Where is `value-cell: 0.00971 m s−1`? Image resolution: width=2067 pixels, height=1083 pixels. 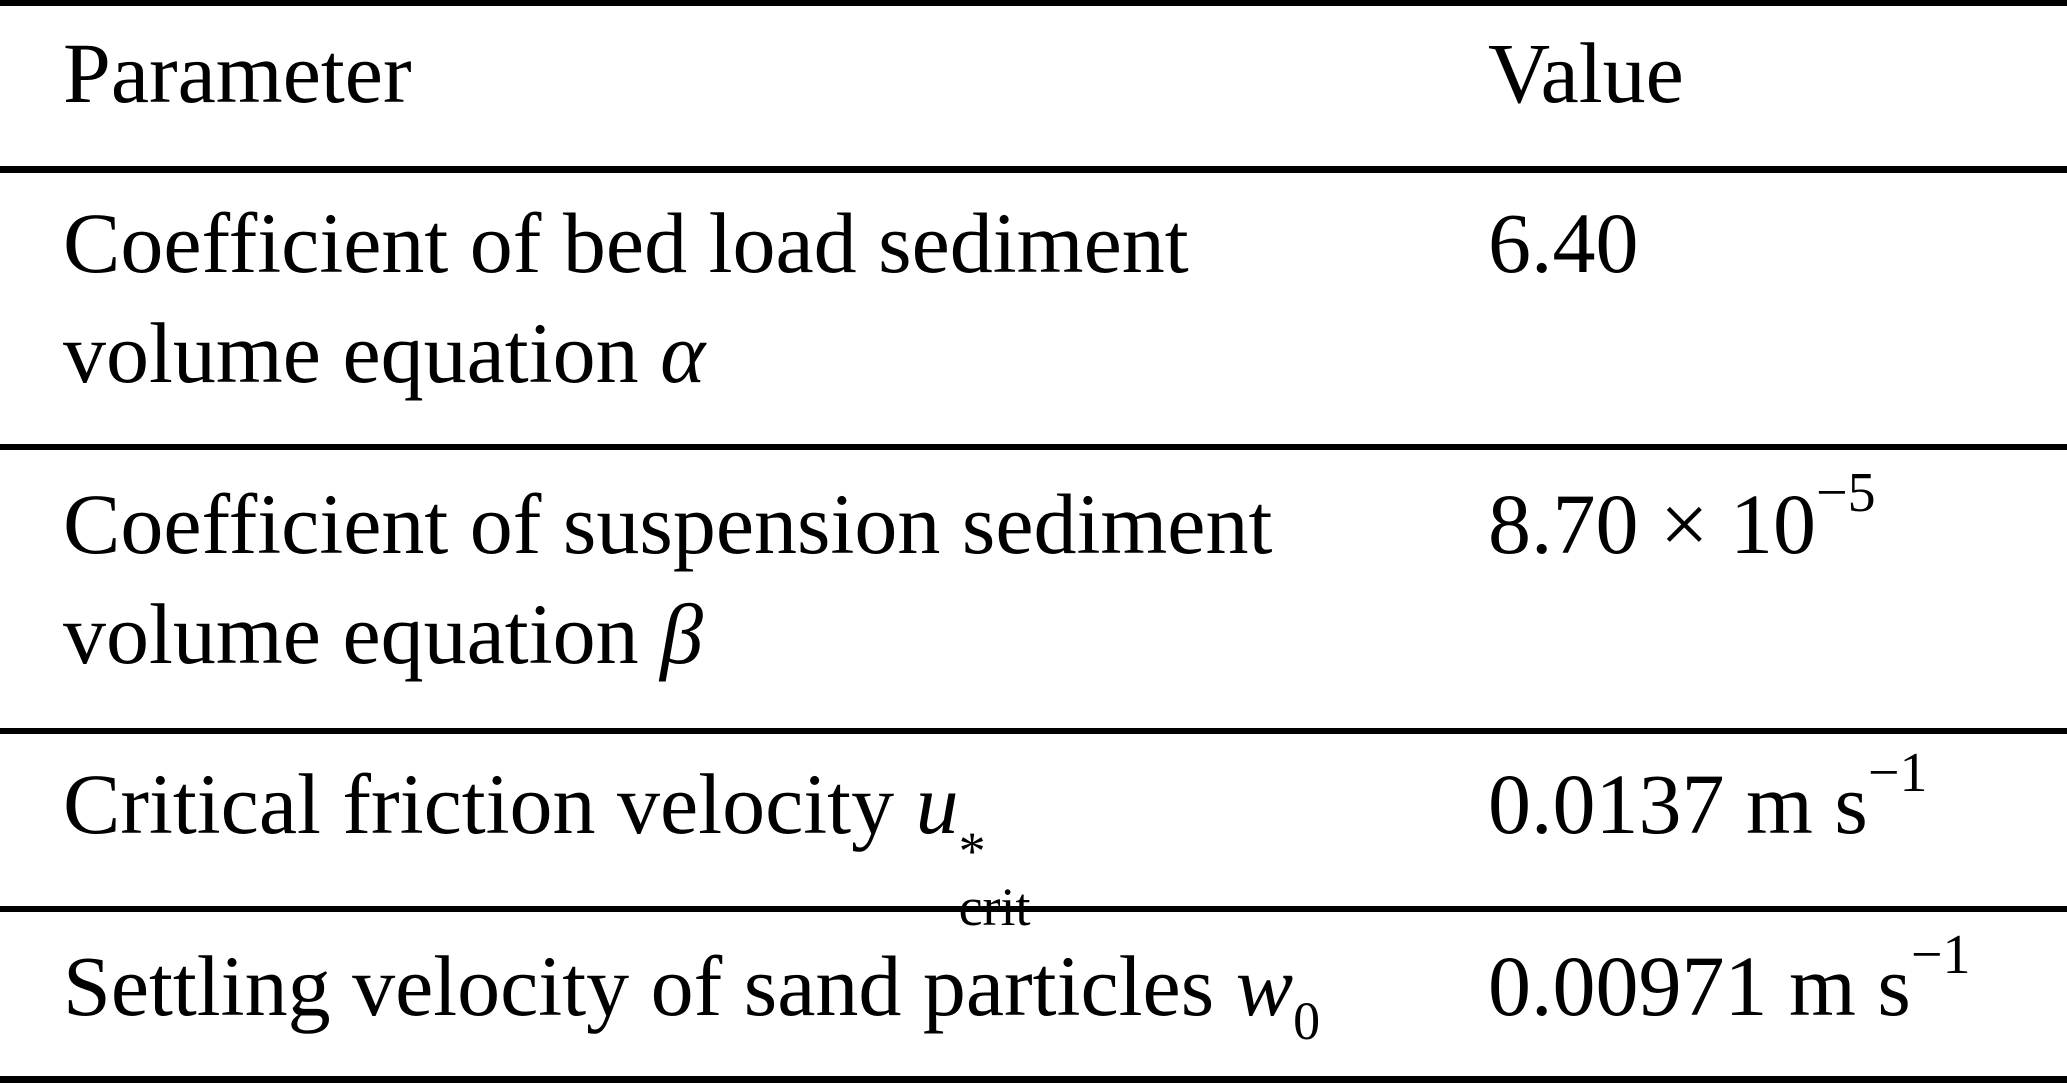 value-cell: 0.00971 m s−1 is located at coordinates (1729, 984).